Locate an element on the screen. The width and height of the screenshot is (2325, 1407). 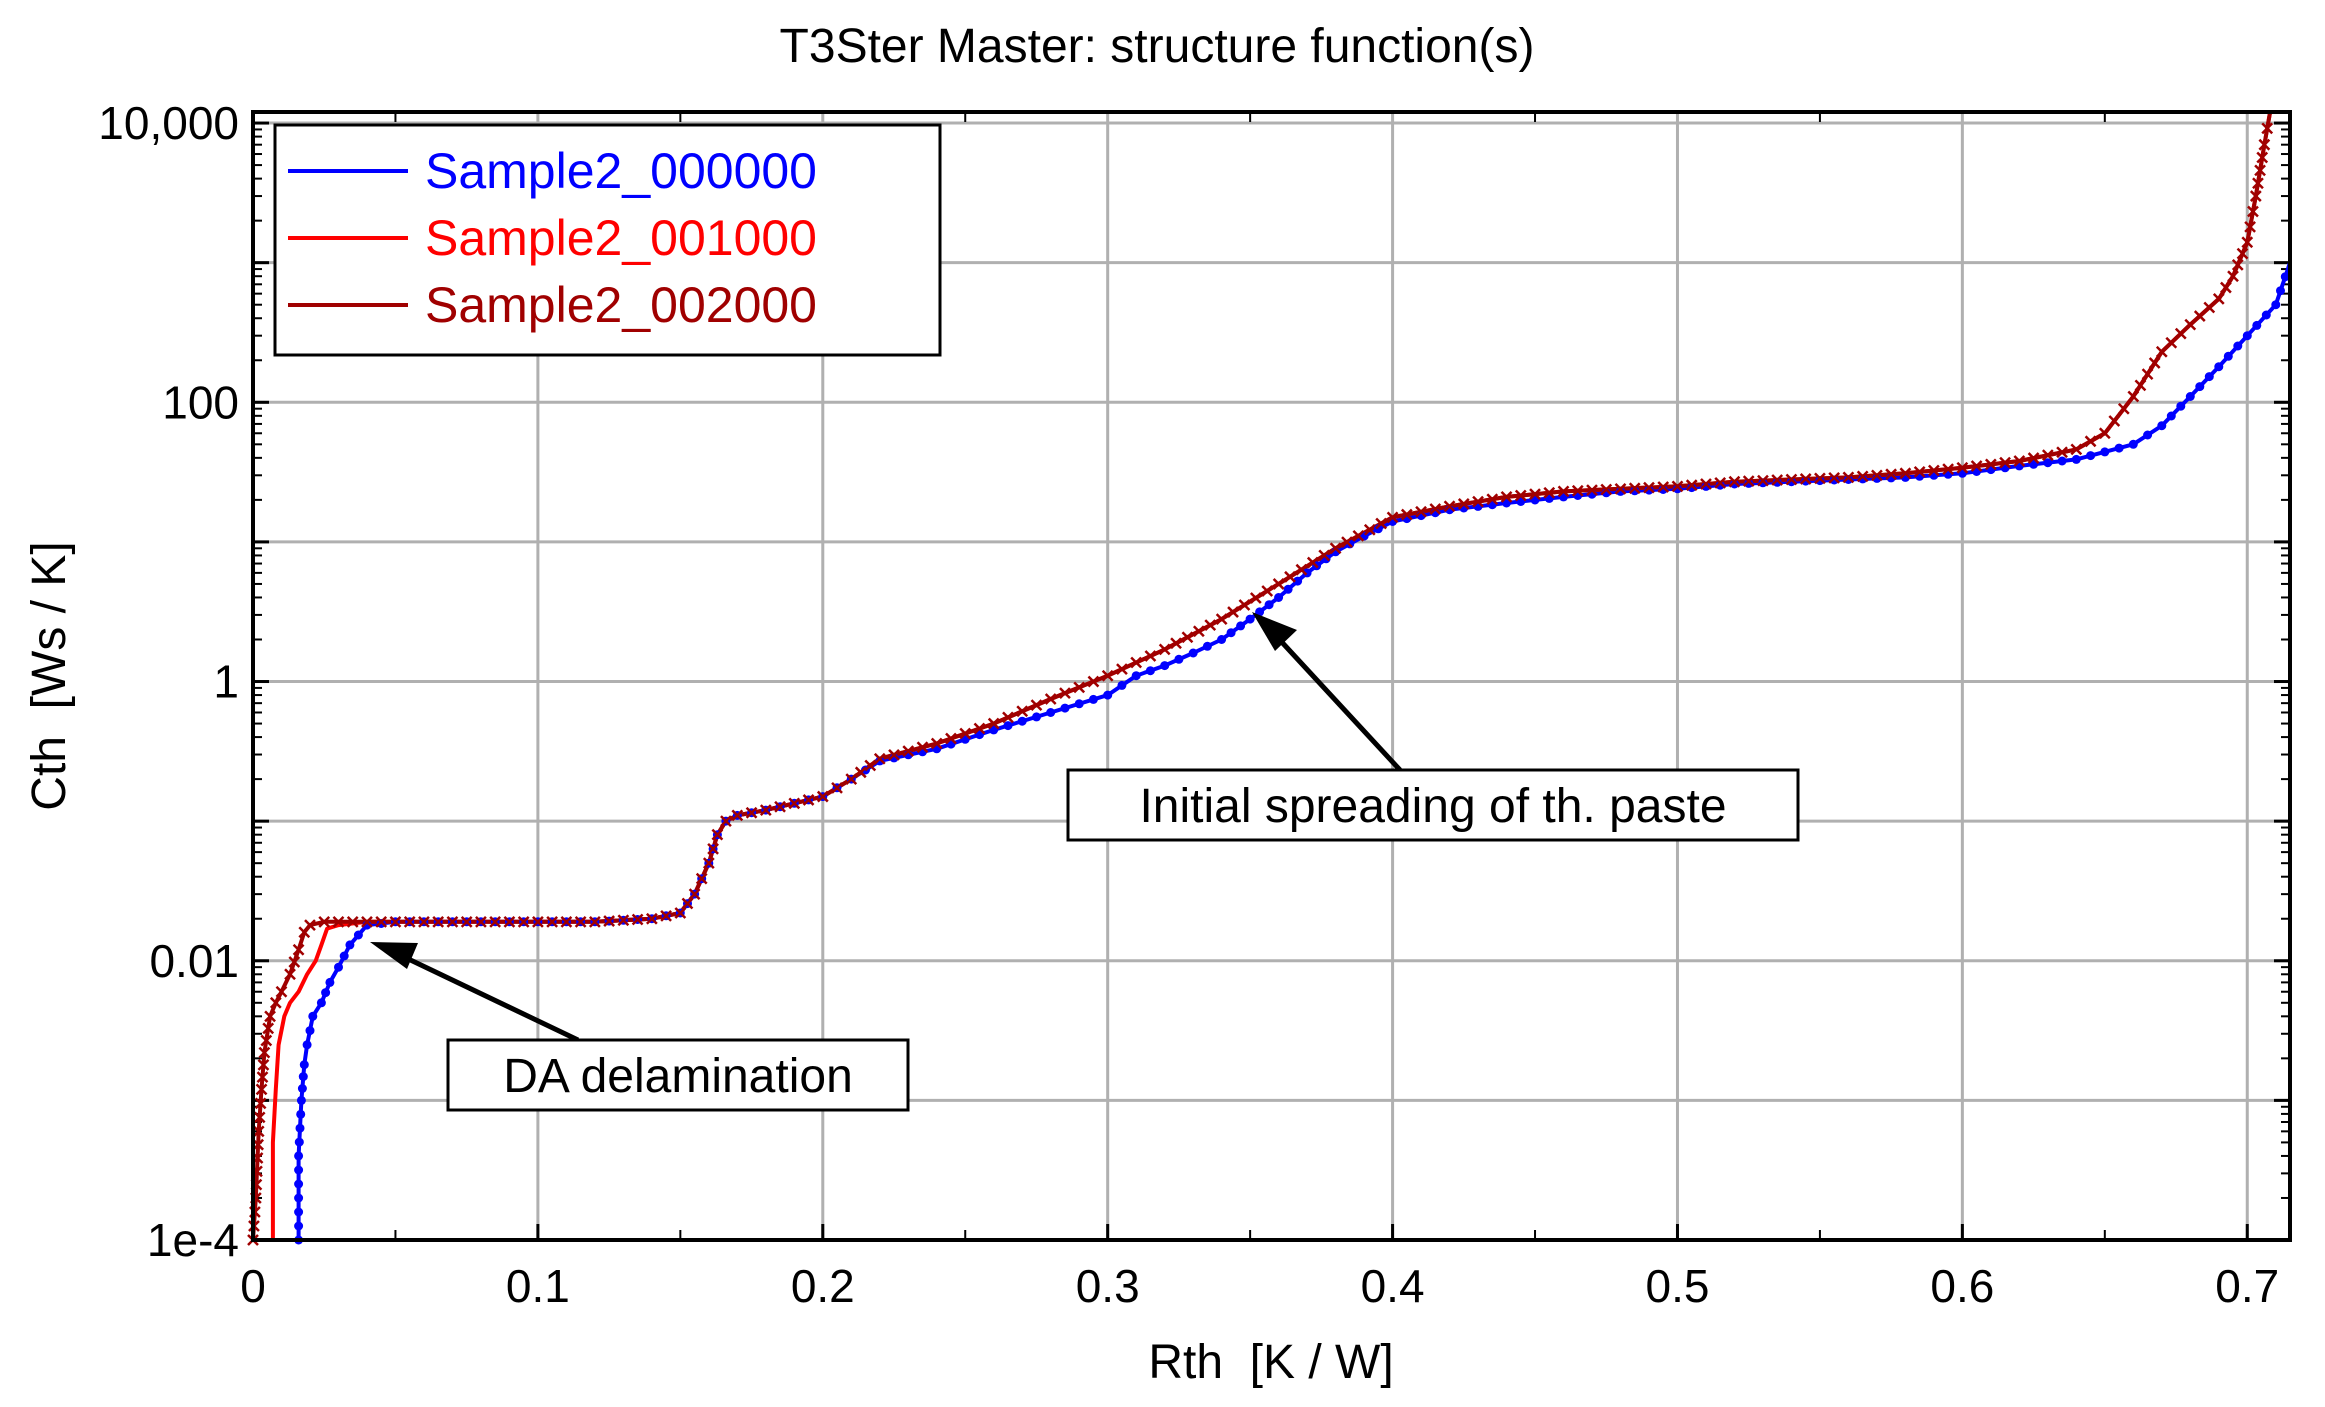
legend-label-sample2-002000: Sample2_002000 is located at coordinates (621, 305).